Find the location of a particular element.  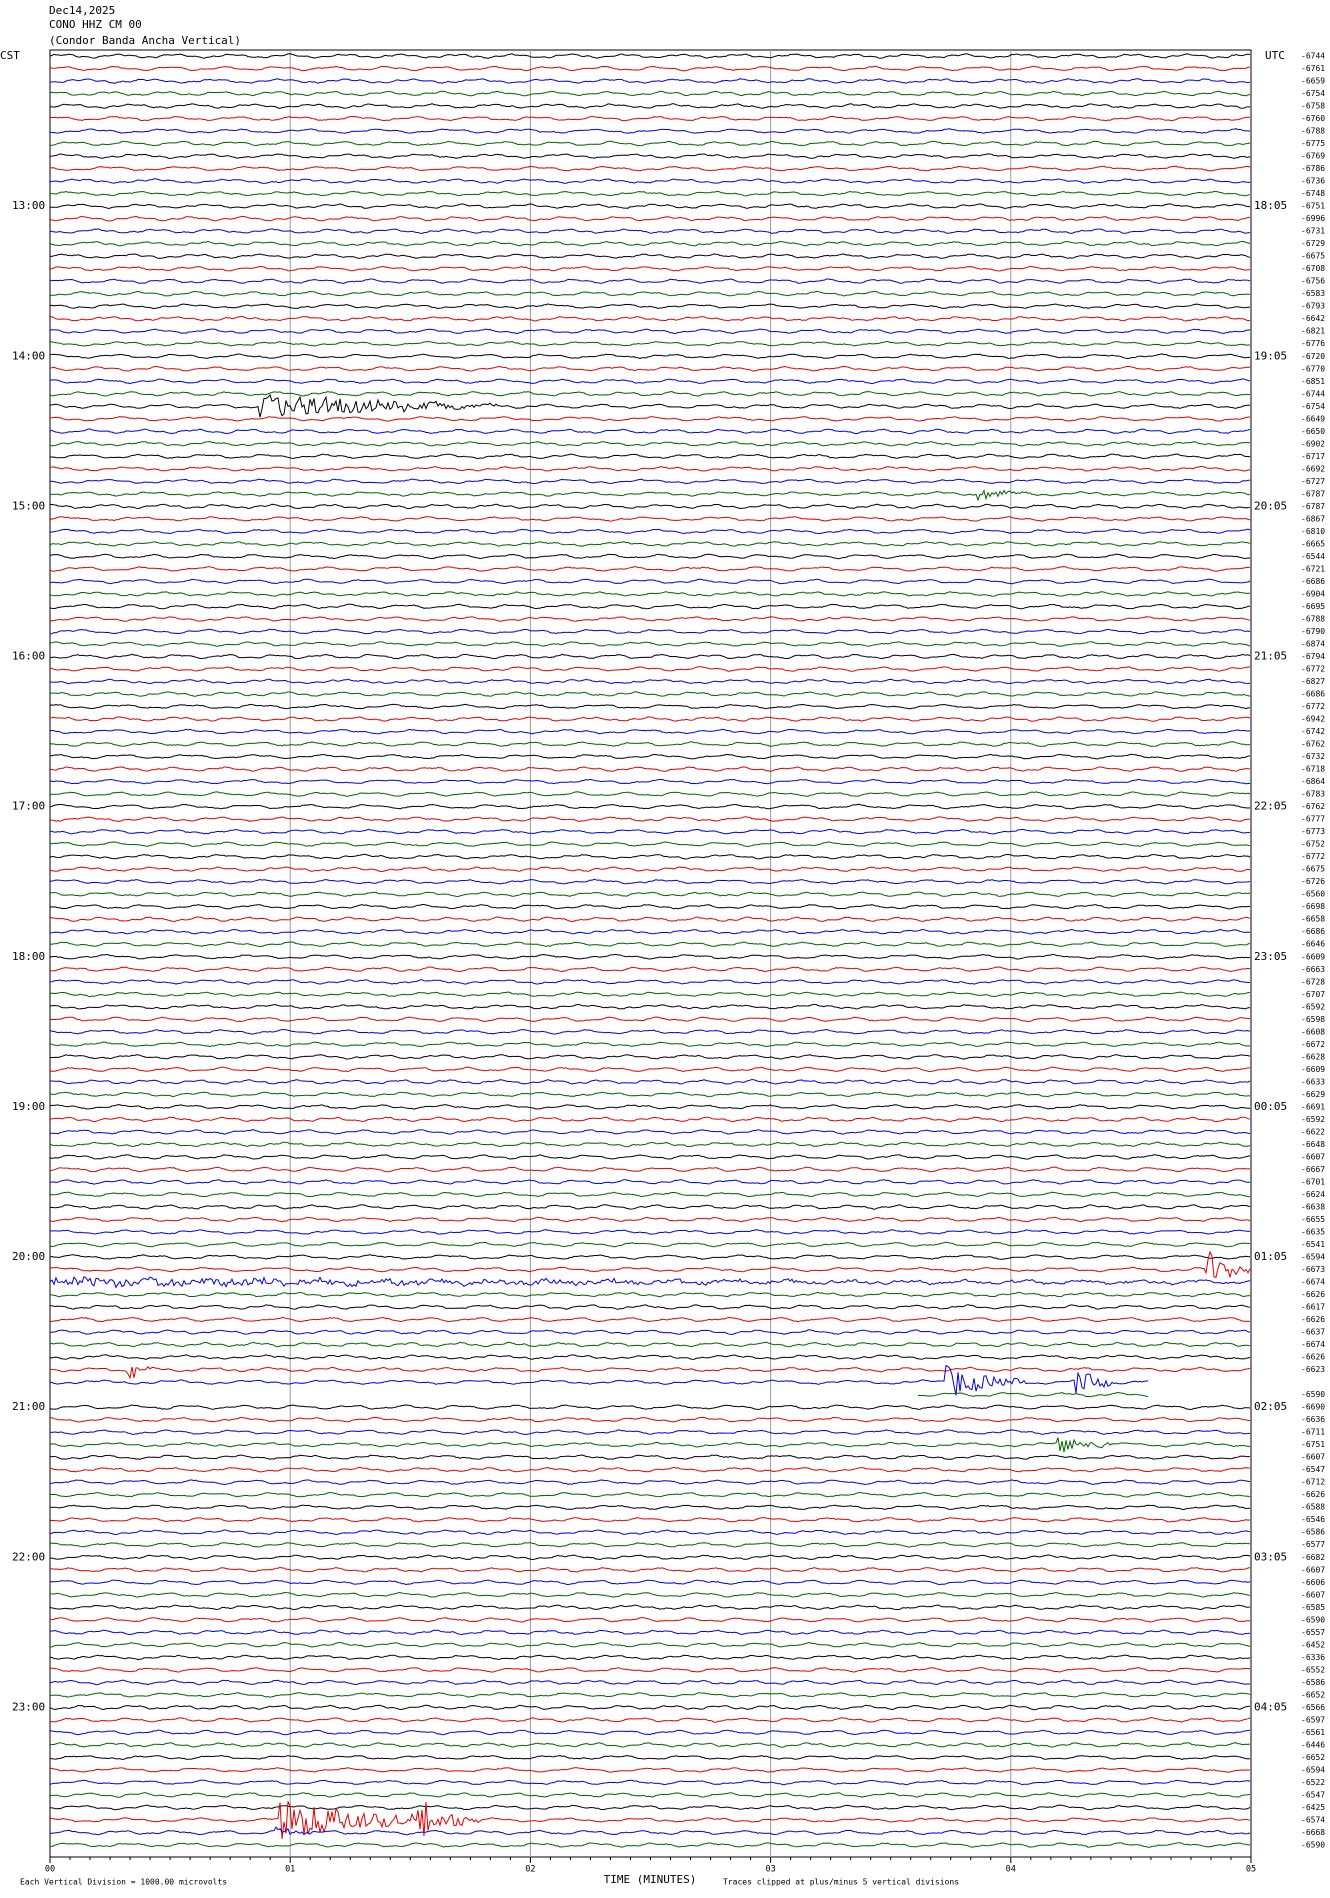

trace-value: -6772 is located at coordinates (1313, 856).